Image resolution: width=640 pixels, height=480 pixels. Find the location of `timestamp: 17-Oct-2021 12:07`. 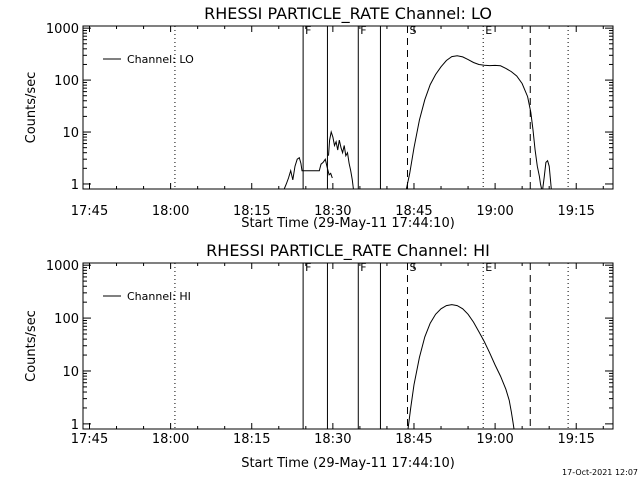

timestamp: 17-Oct-2021 12:07 is located at coordinates (600, 472).